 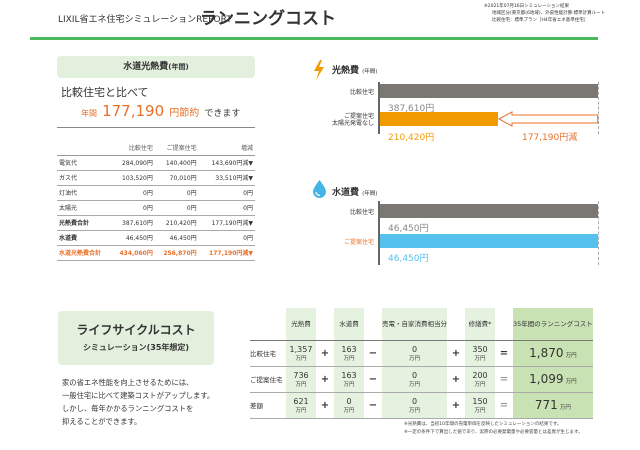 I want to click on table-row: ガス代 103,520円 70,010円 33,510円減▼, so click(x=156, y=178).